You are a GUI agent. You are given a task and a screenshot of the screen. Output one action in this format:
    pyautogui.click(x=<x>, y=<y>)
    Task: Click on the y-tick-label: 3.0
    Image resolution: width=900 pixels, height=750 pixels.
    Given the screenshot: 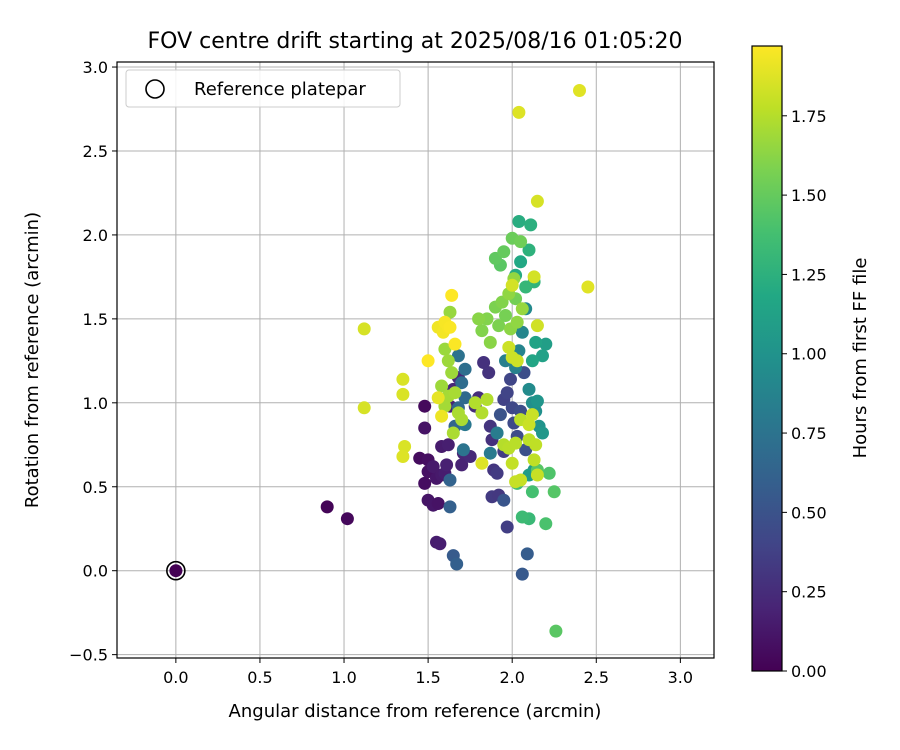 What is the action you would take?
    pyautogui.click(x=95, y=67)
    